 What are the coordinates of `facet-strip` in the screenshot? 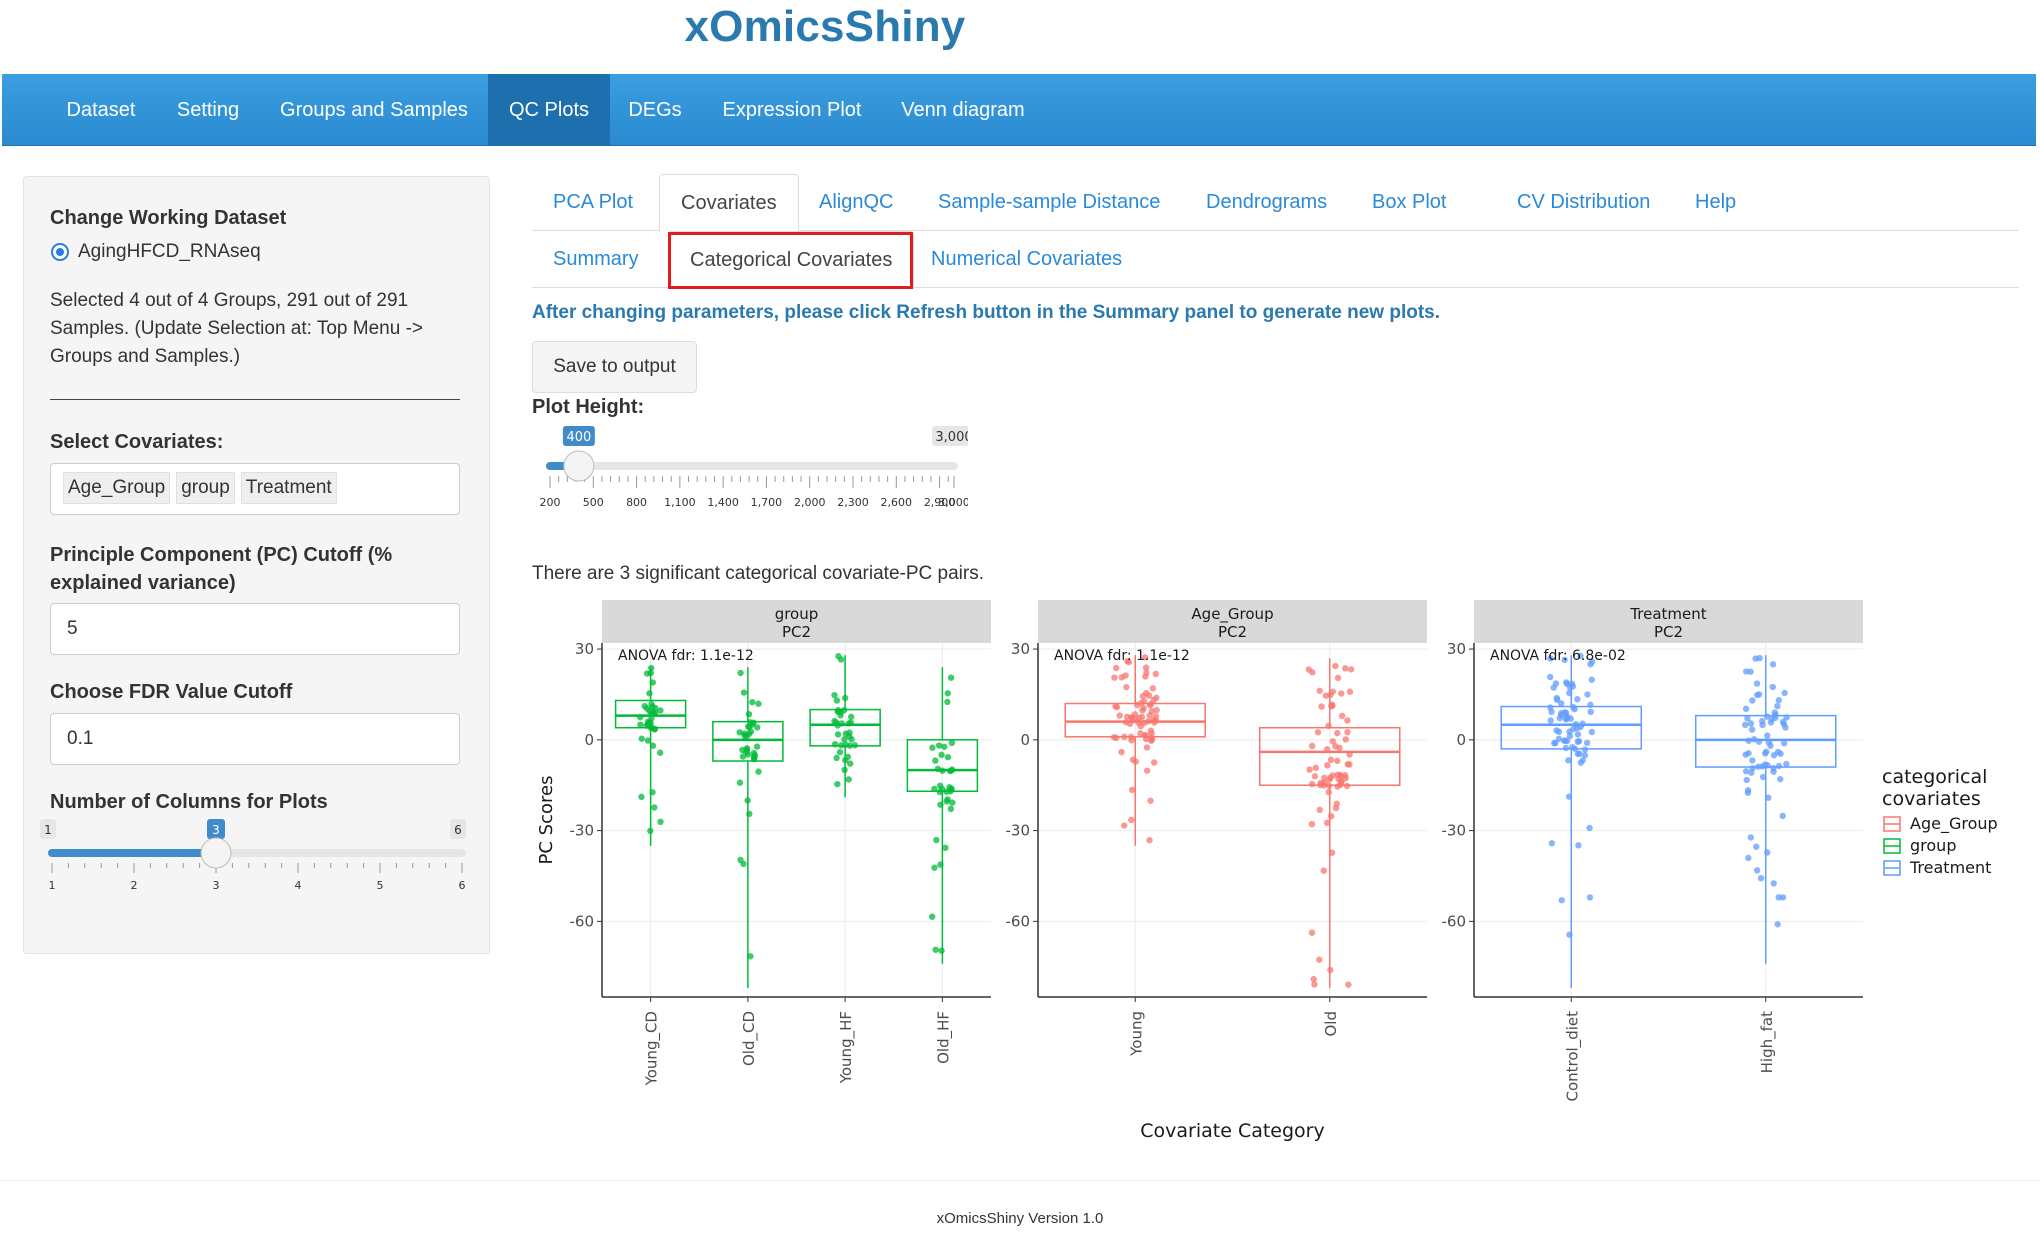 It's located at (1232, 621).